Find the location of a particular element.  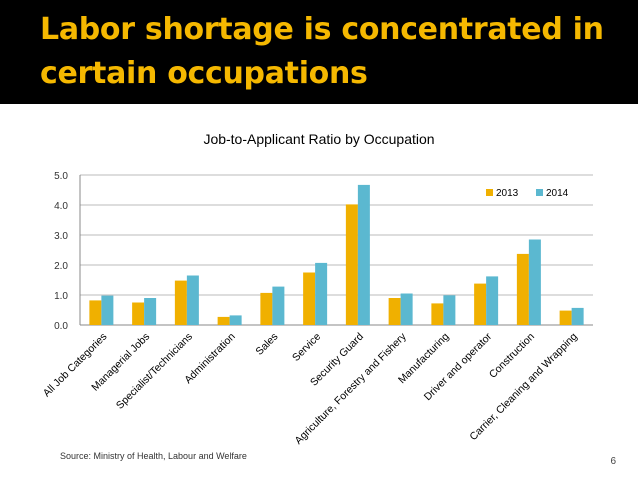

y-tick-label: 2.0 is located at coordinates (61, 266).